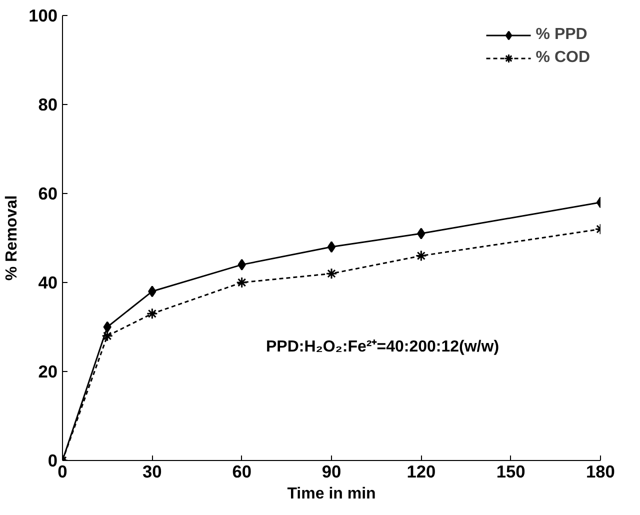 Image resolution: width=640 pixels, height=515 pixels. What do you see at coordinates (563, 58) in the screenshot?
I see `legend-label: % COD` at bounding box center [563, 58].